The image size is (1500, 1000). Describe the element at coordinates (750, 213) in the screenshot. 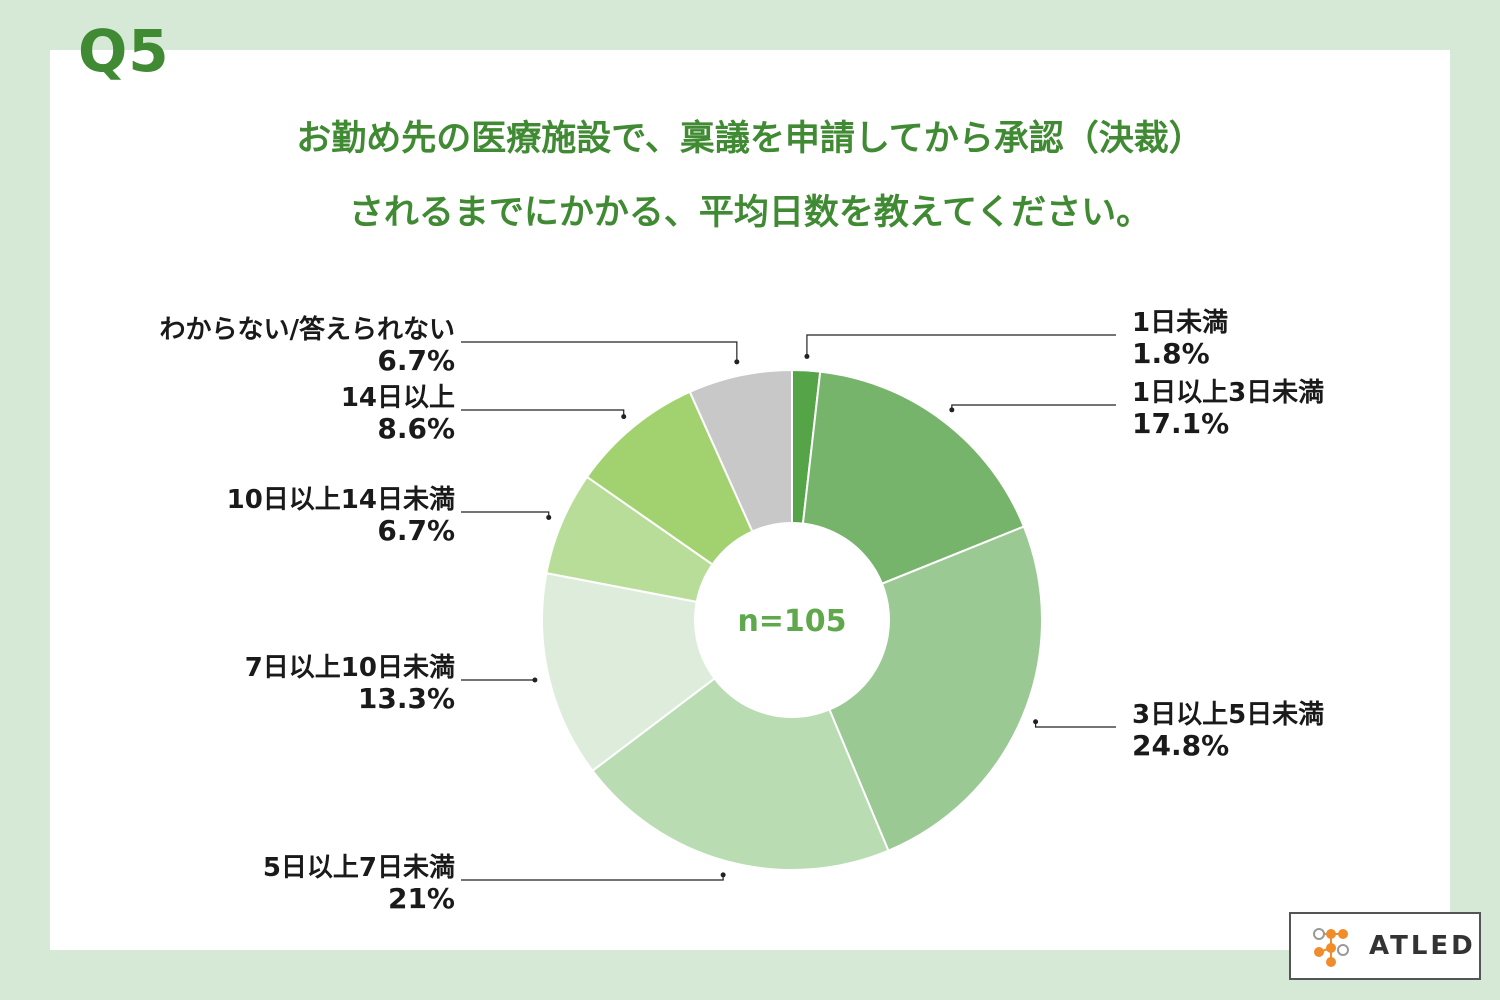

I see `question-title-line-2: されるまでにかかる、平均日数を教えてください。` at that location.